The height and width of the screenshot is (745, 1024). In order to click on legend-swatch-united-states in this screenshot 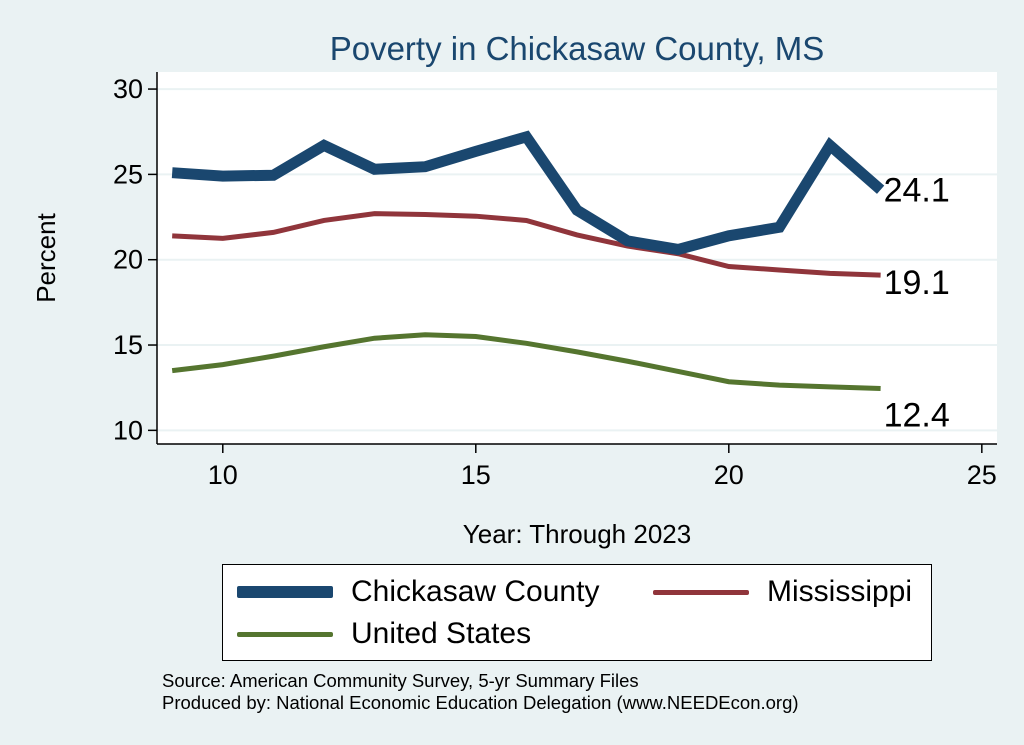, I will do `click(285, 634)`.